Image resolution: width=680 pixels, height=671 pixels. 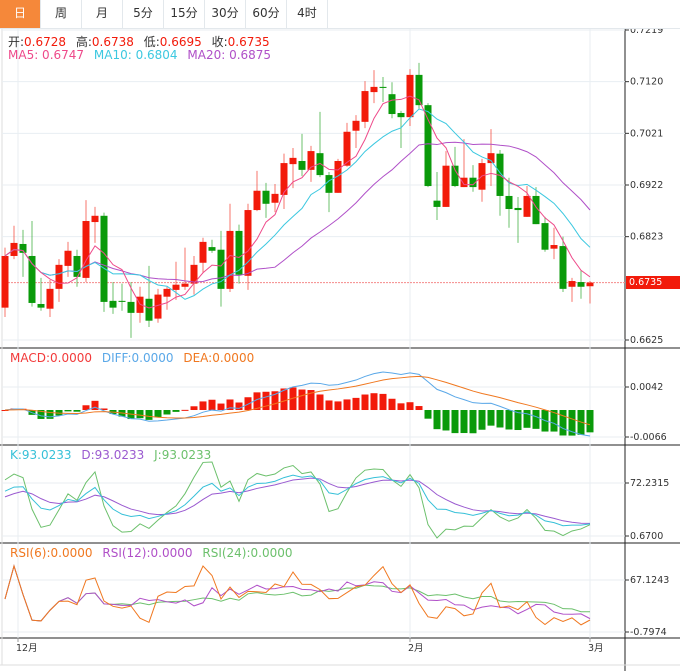 What do you see at coordinates (340, 14) in the screenshot?
I see `period-tabs: 日 周 月 5分 15分 30分 60分 4时` at bounding box center [340, 14].